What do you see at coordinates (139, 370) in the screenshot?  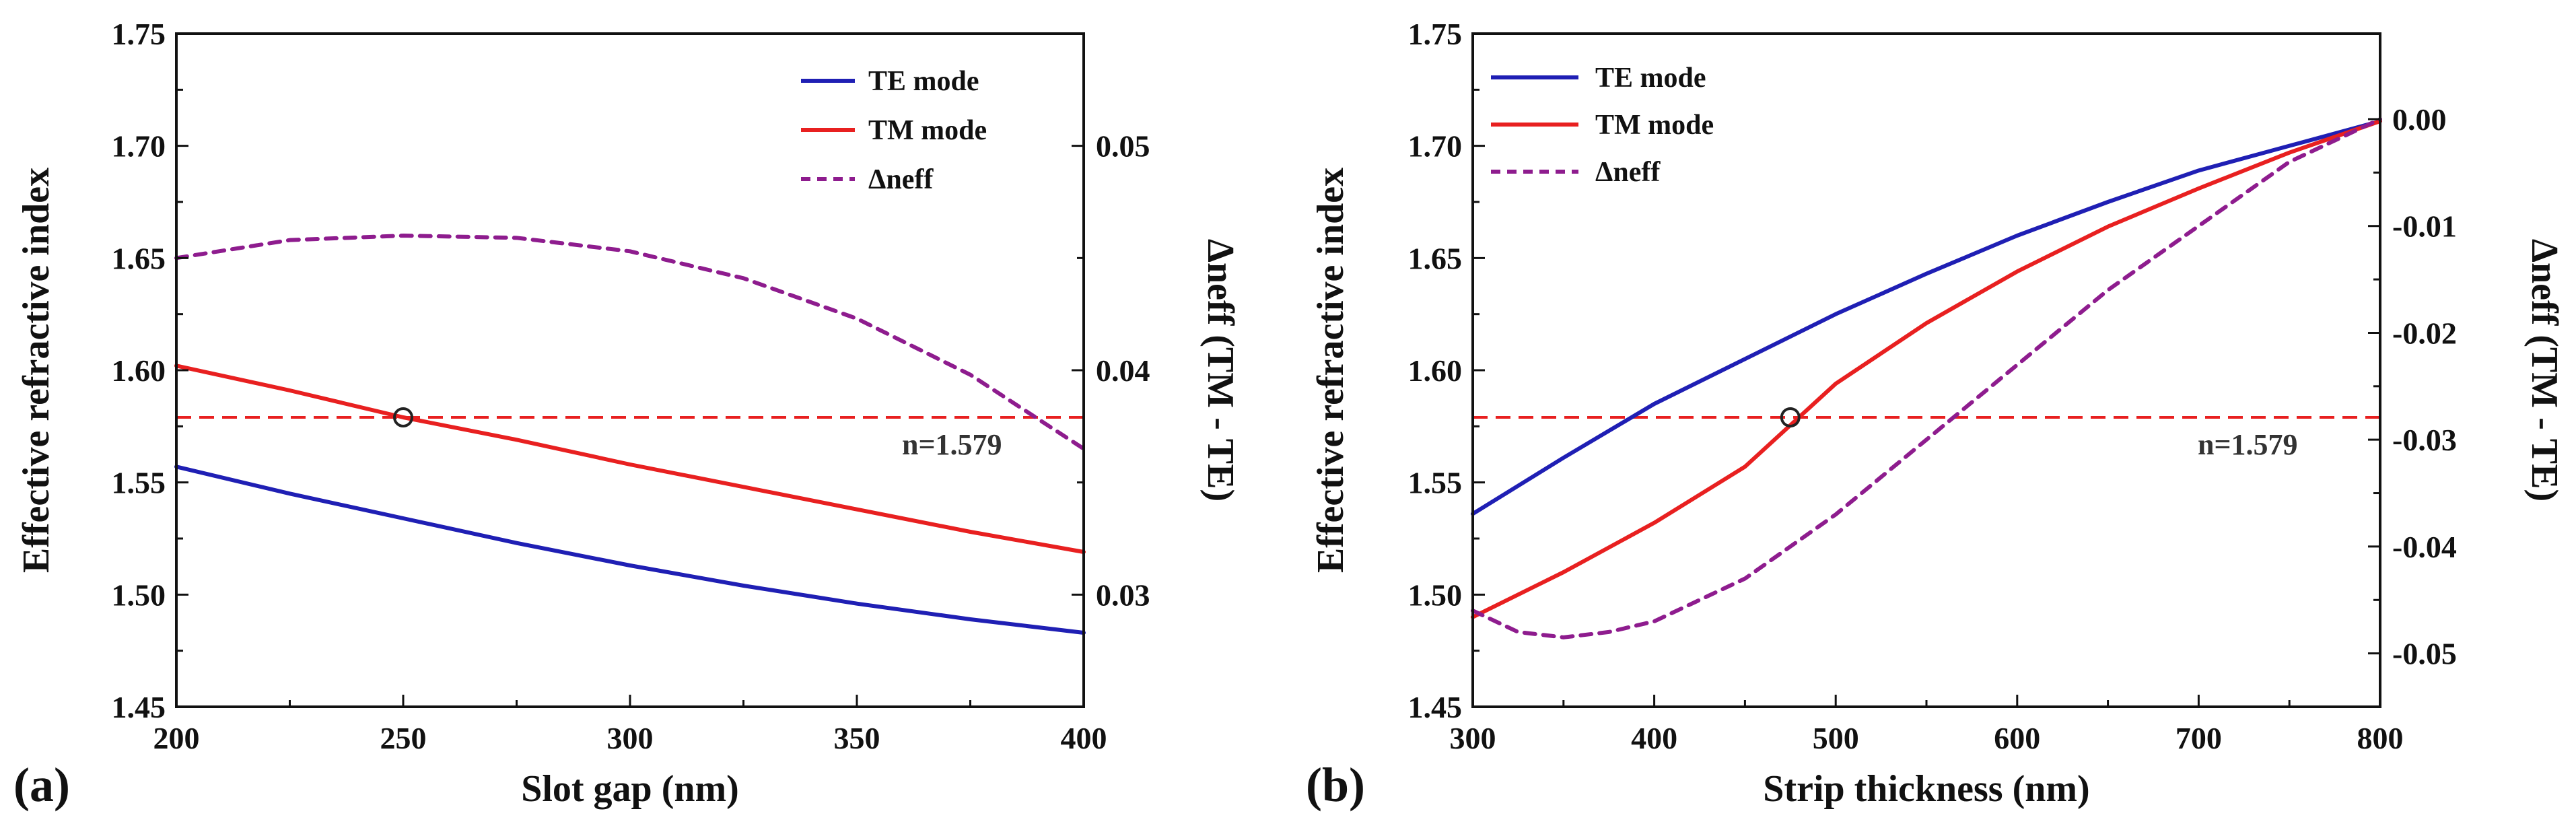 I see `panel-a-y-tick-label: 1.60` at bounding box center [139, 370].